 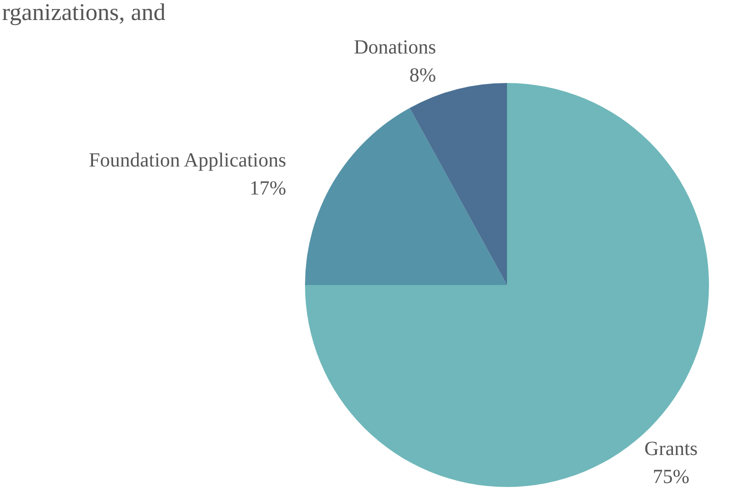 What do you see at coordinates (671, 449) in the screenshot?
I see `slice-label: Grants` at bounding box center [671, 449].